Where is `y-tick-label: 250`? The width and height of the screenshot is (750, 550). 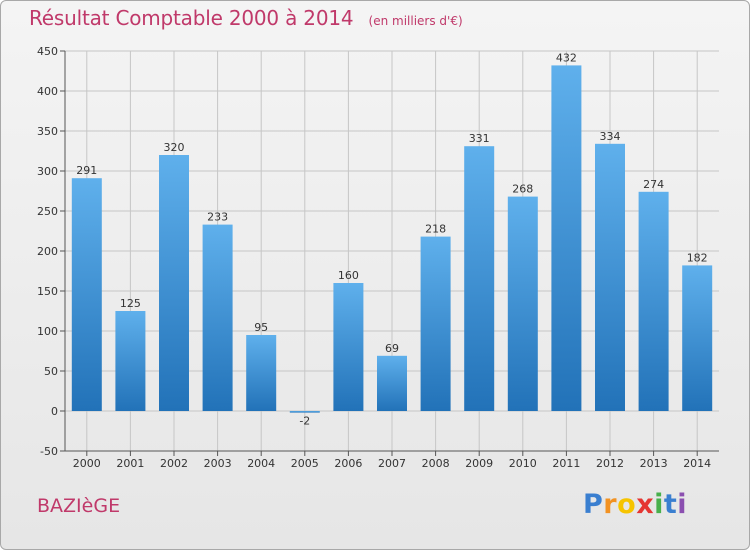 y-tick-label: 250 is located at coordinates (47, 211).